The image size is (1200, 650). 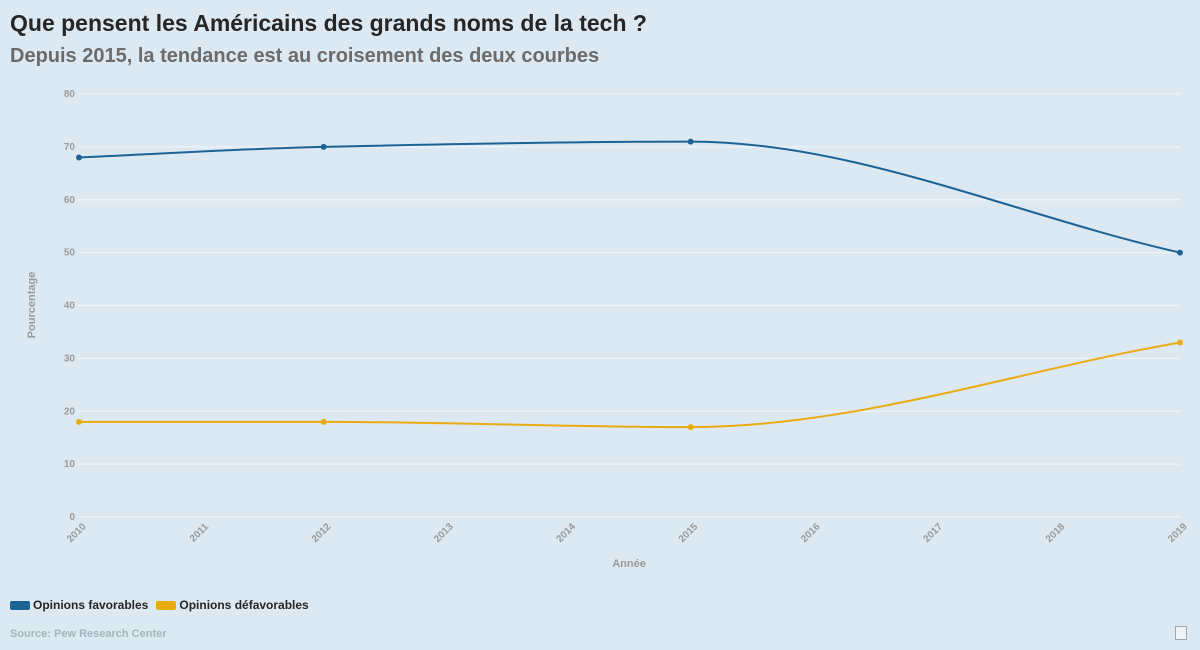 I want to click on y-tick-label: 40, so click(x=70, y=306).